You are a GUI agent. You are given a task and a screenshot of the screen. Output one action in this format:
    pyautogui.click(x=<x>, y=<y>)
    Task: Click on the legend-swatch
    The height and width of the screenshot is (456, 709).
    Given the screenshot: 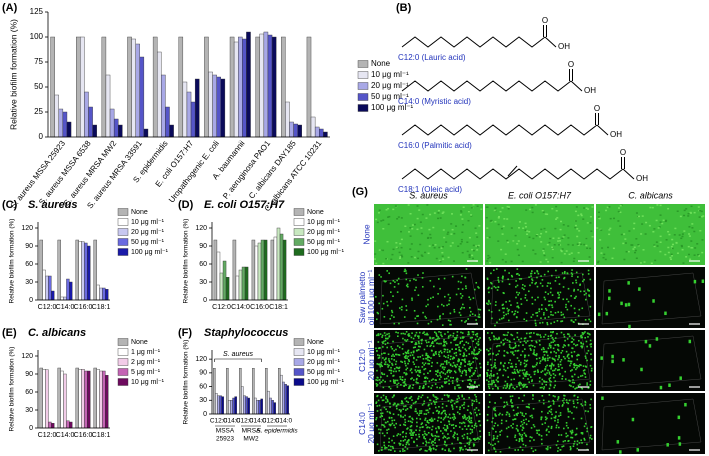 What is the action you would take?
    pyautogui.click(x=299, y=252)
    